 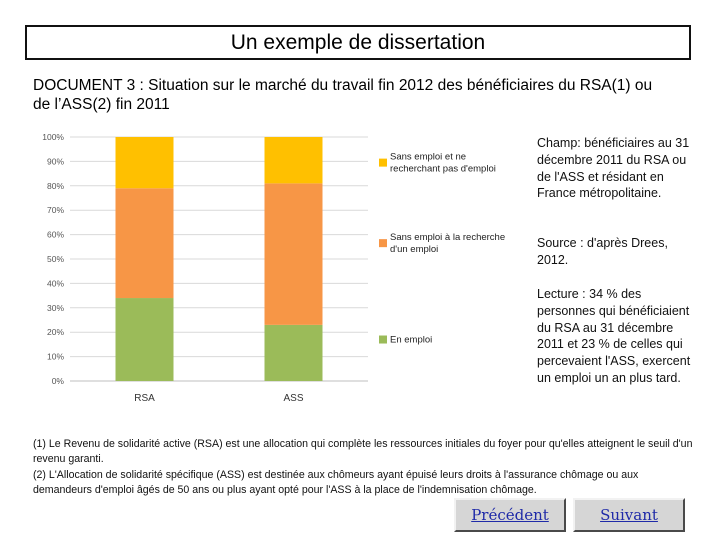 What do you see at coordinates (428, 157) in the screenshot?
I see `legend-label: Sans emploi et ne` at bounding box center [428, 157].